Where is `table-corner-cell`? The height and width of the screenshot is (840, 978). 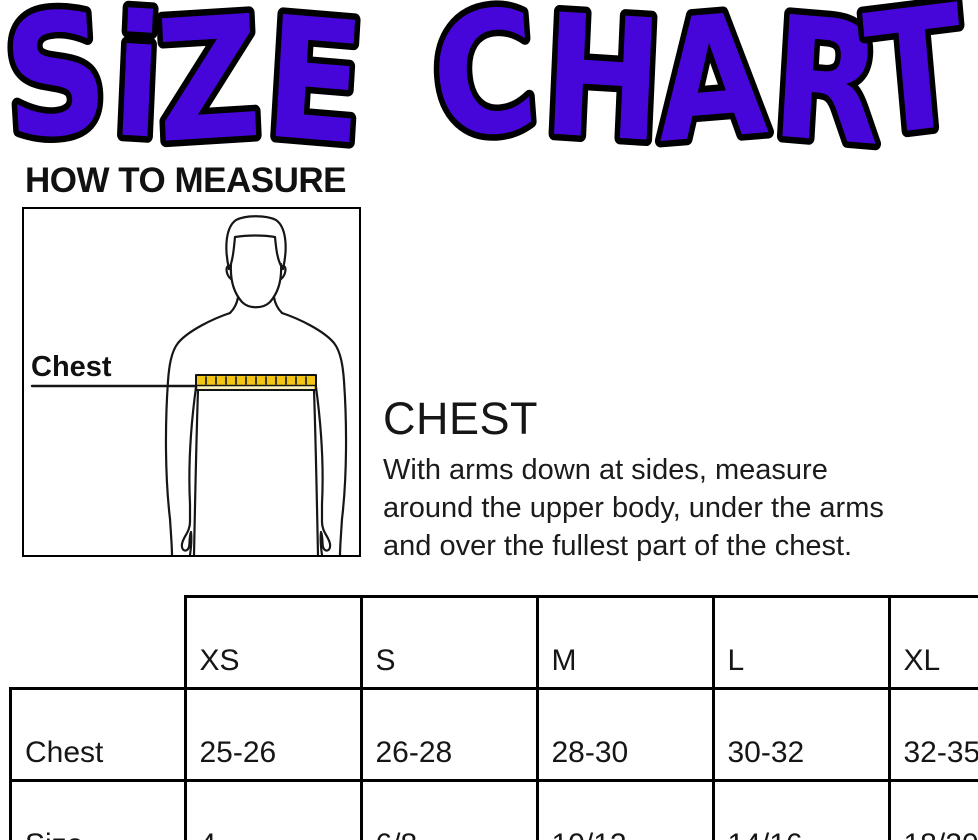
table-corner-cell is located at coordinates (98, 643).